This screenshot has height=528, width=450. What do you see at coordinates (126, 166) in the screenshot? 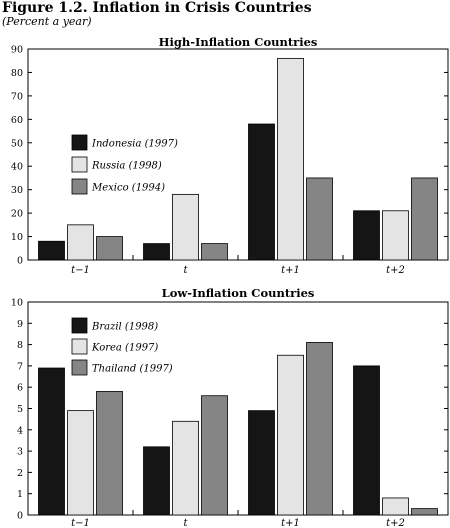
I see `high-inflation-legend-label: Russia (1998)` at bounding box center [126, 166].